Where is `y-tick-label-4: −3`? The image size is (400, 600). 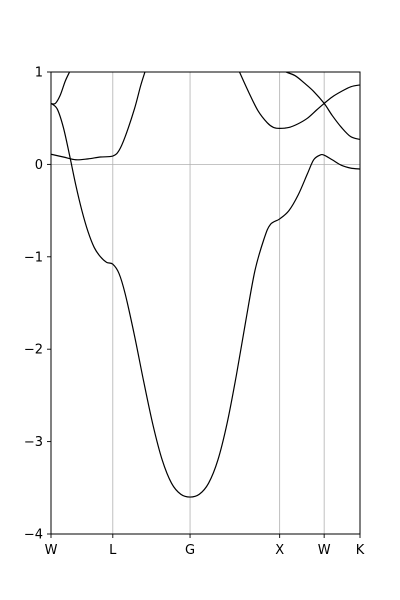
y-tick-label-4: −3 is located at coordinates (33, 442).